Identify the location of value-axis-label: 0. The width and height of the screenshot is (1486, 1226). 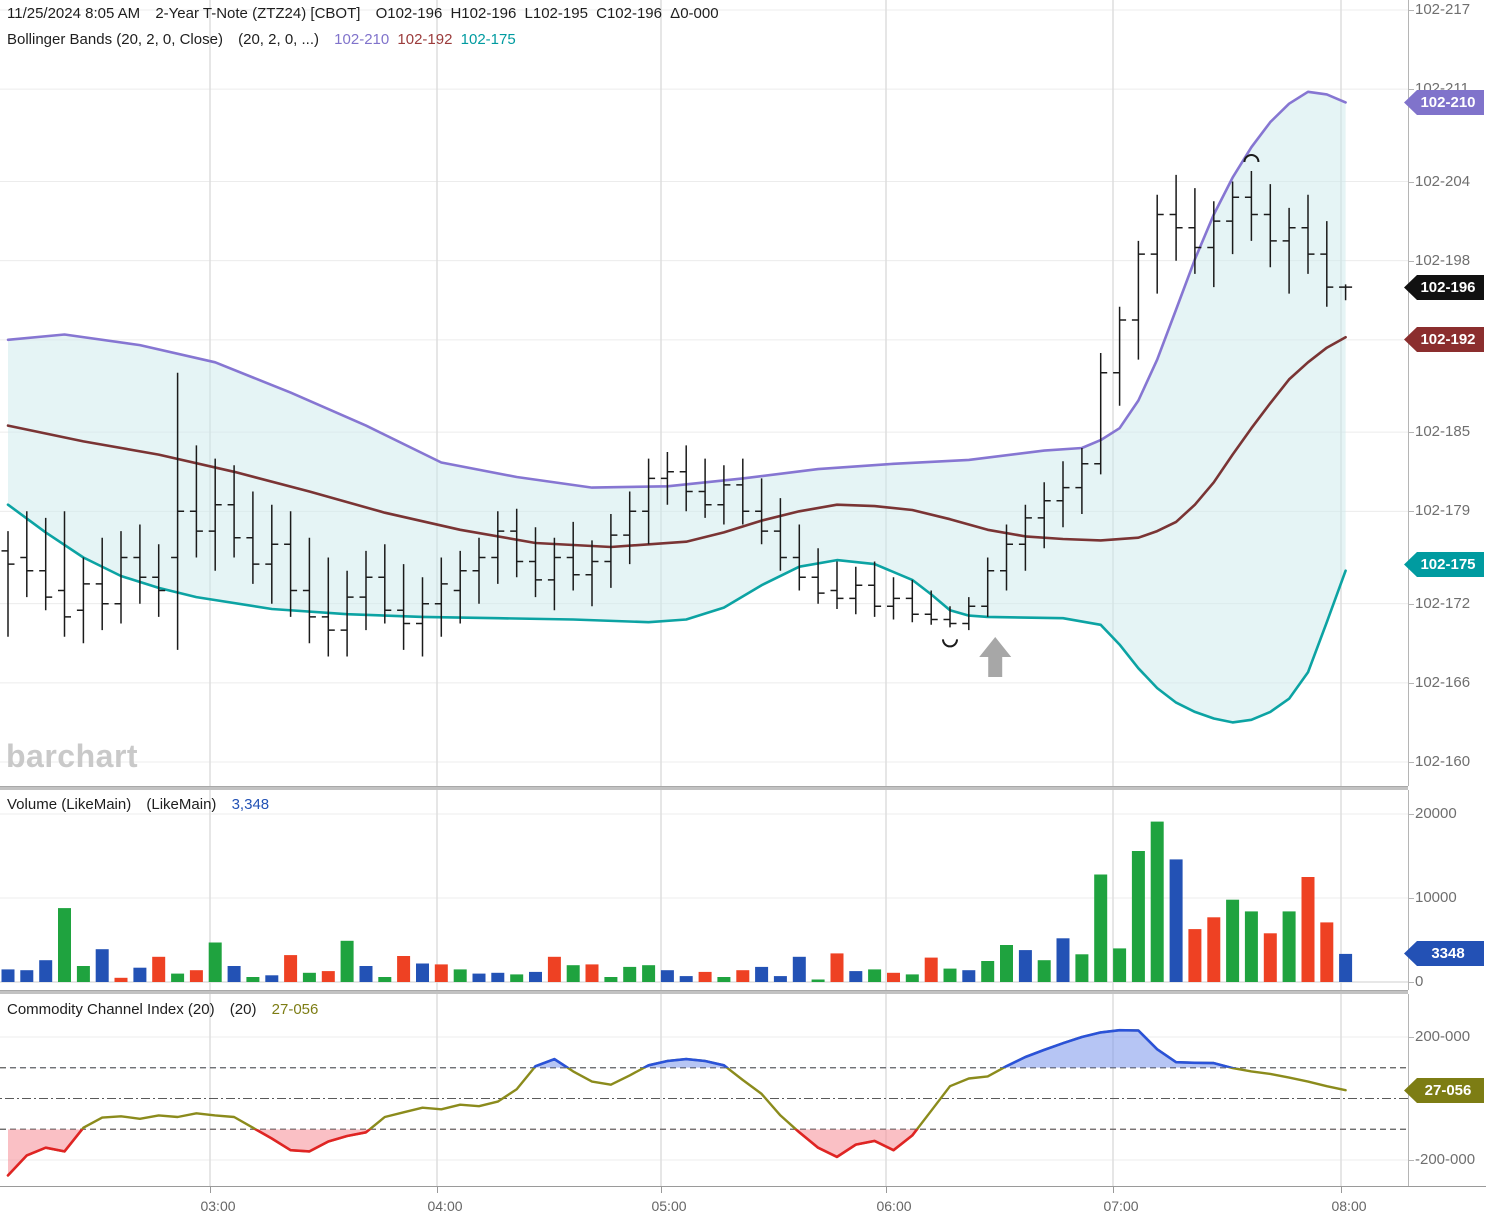
(1419, 981).